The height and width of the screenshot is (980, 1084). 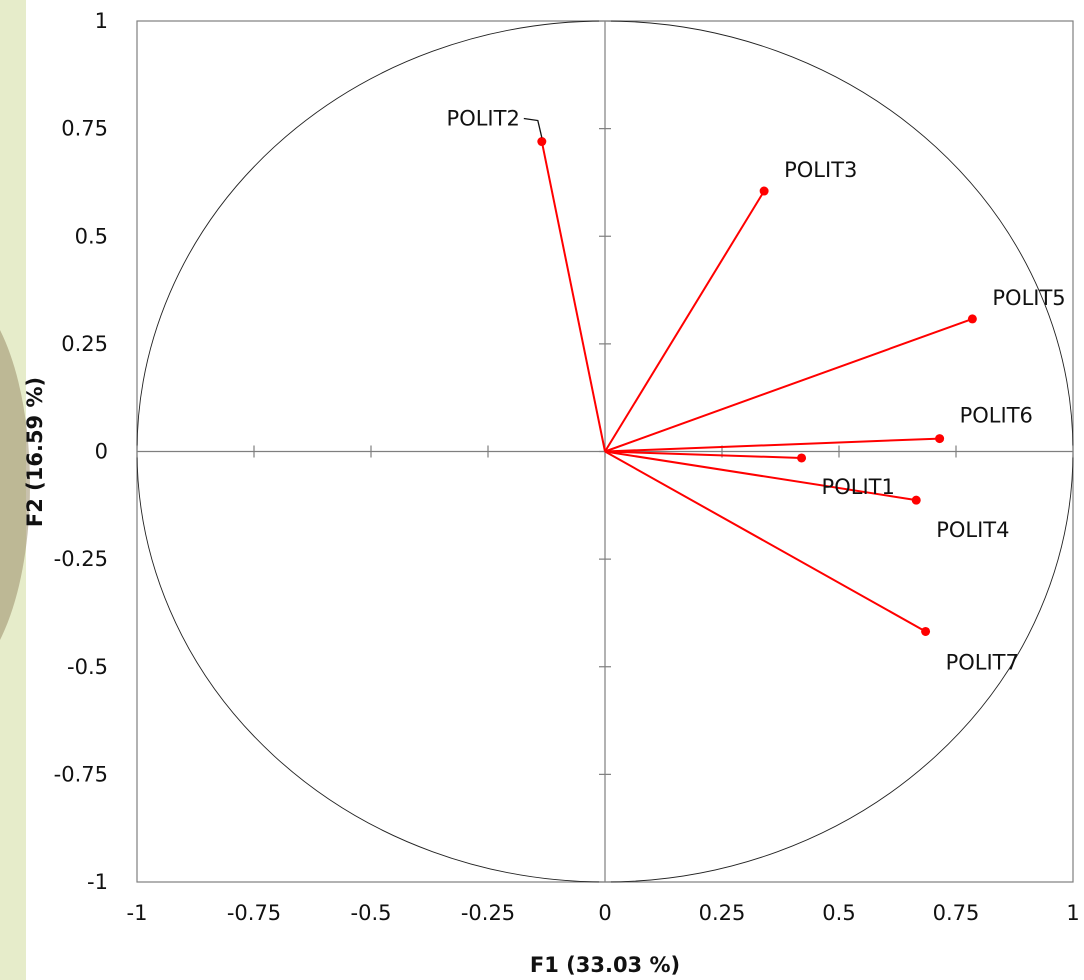 I want to click on y-tick-label: 1, so click(x=101, y=21).